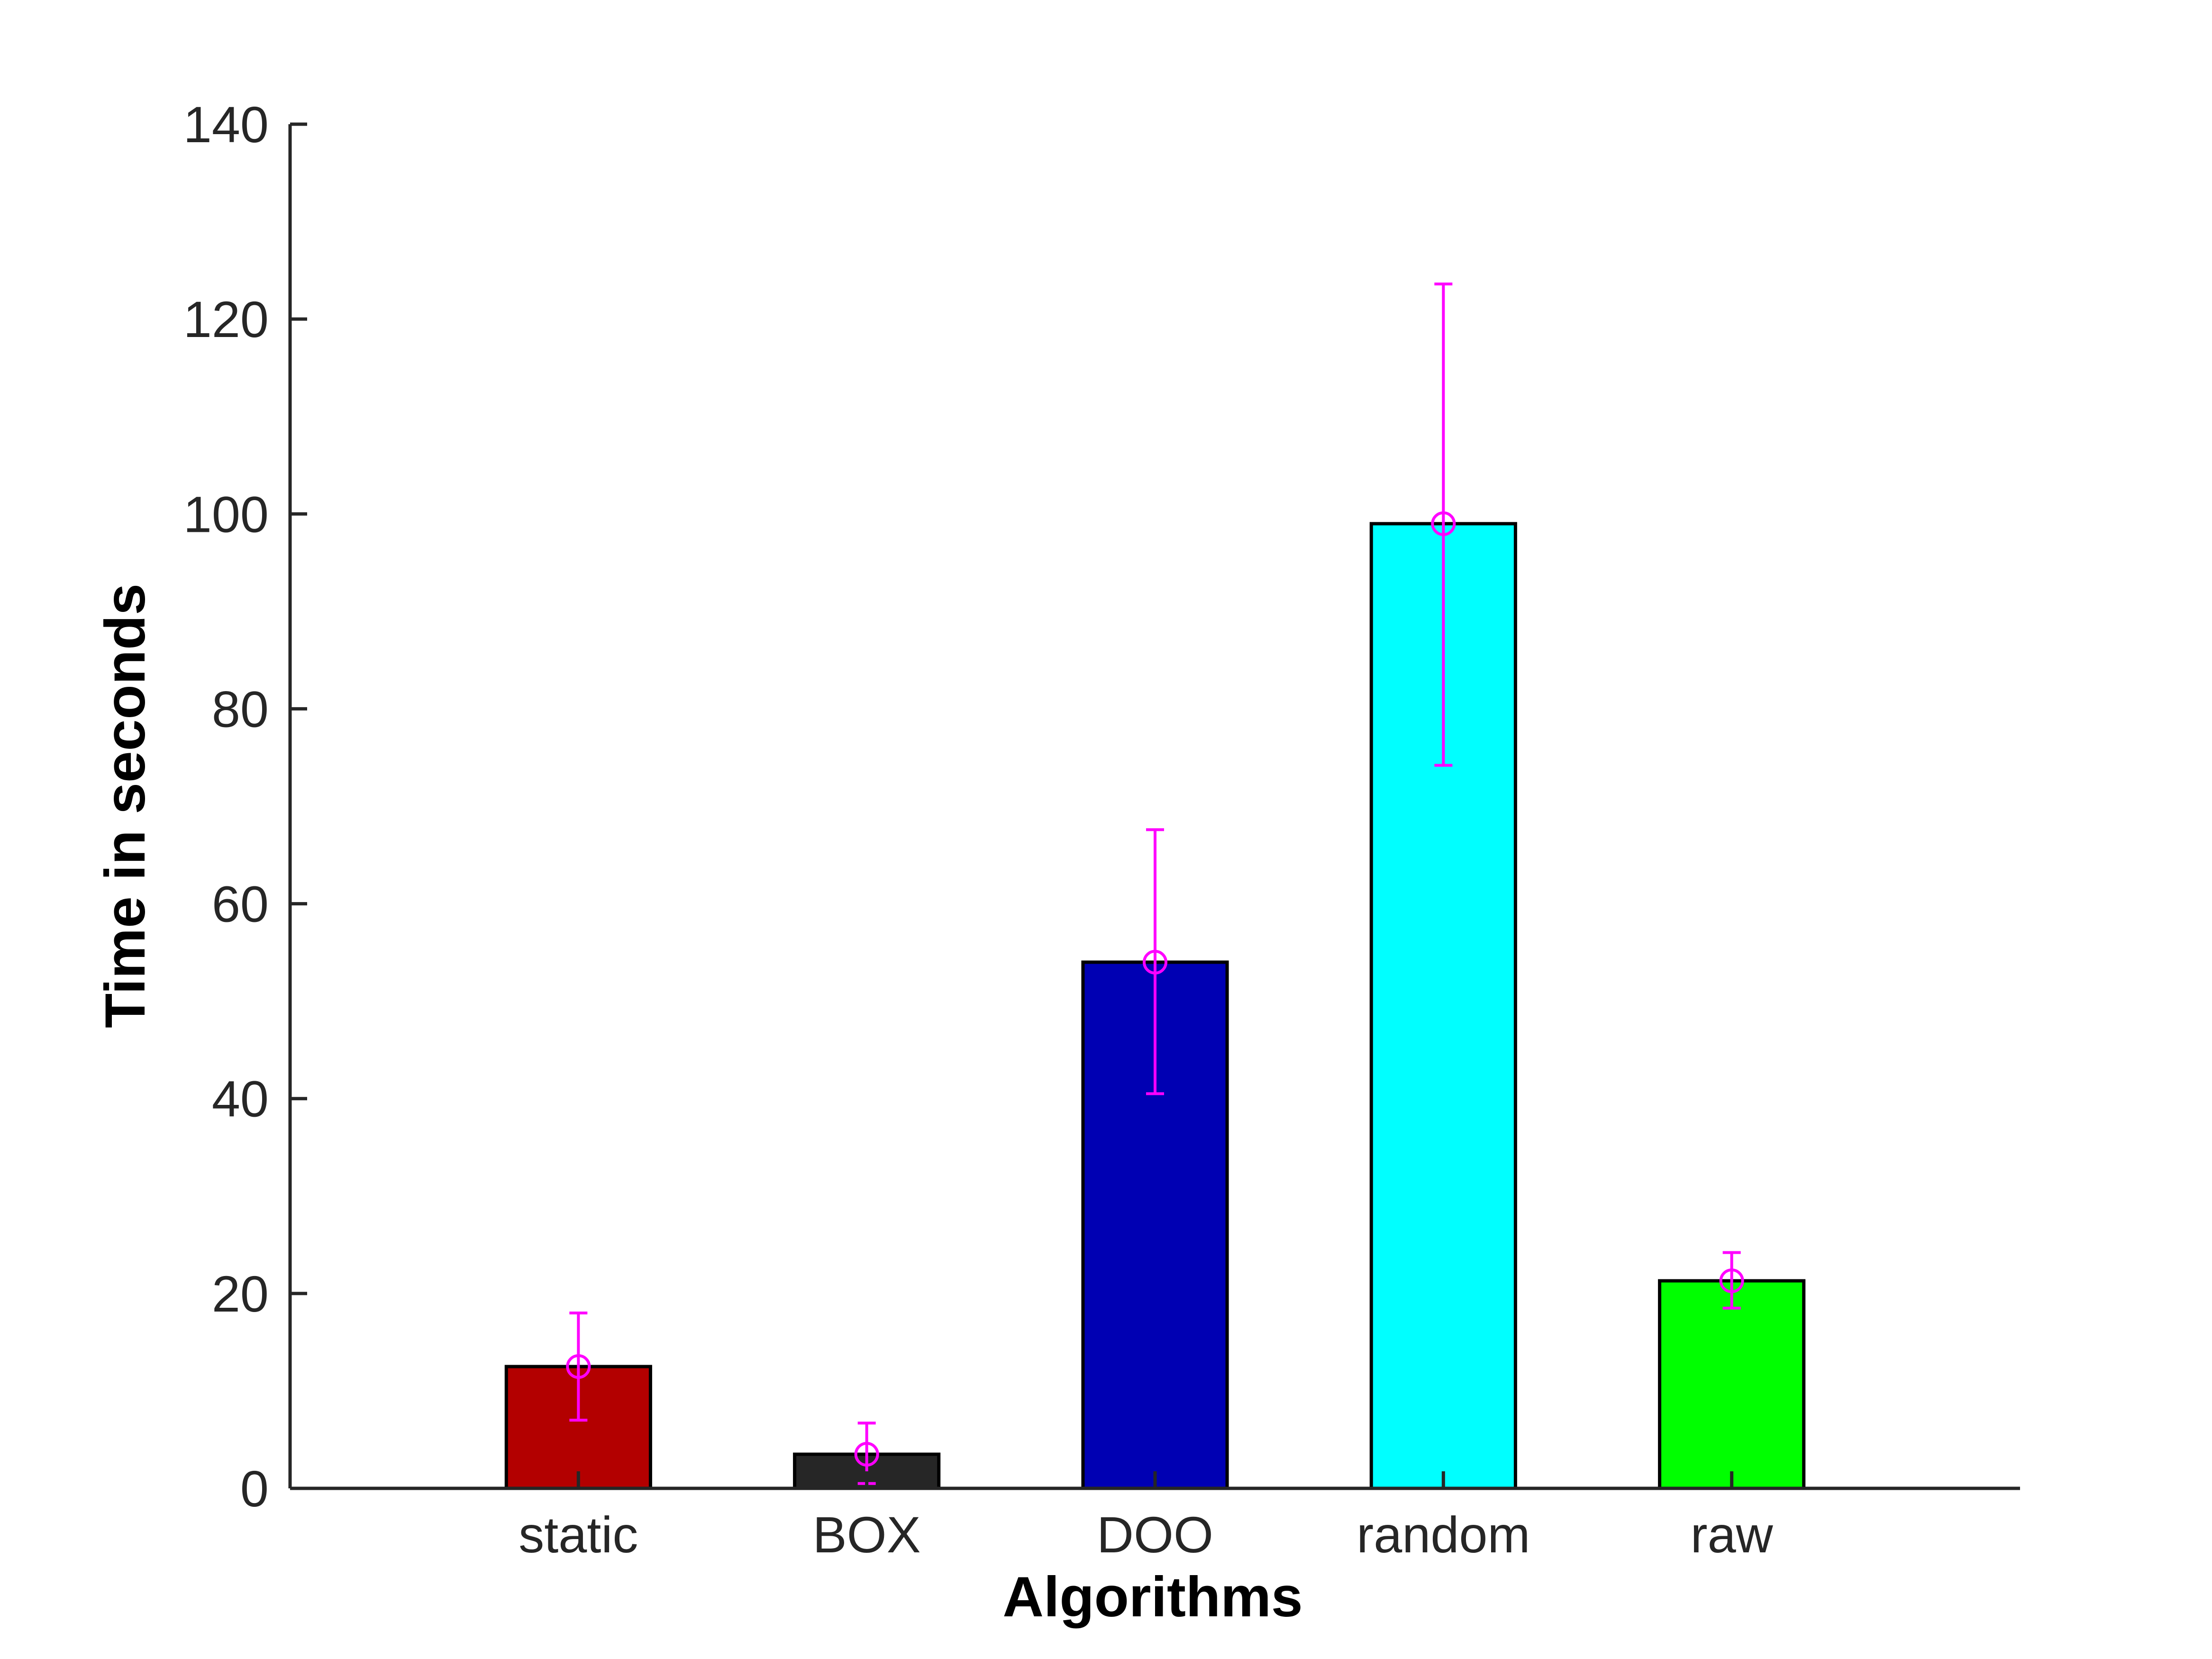 Image resolution: width=2212 pixels, height=1659 pixels. I want to click on y-axis-title: Time in seconds, so click(125, 805).